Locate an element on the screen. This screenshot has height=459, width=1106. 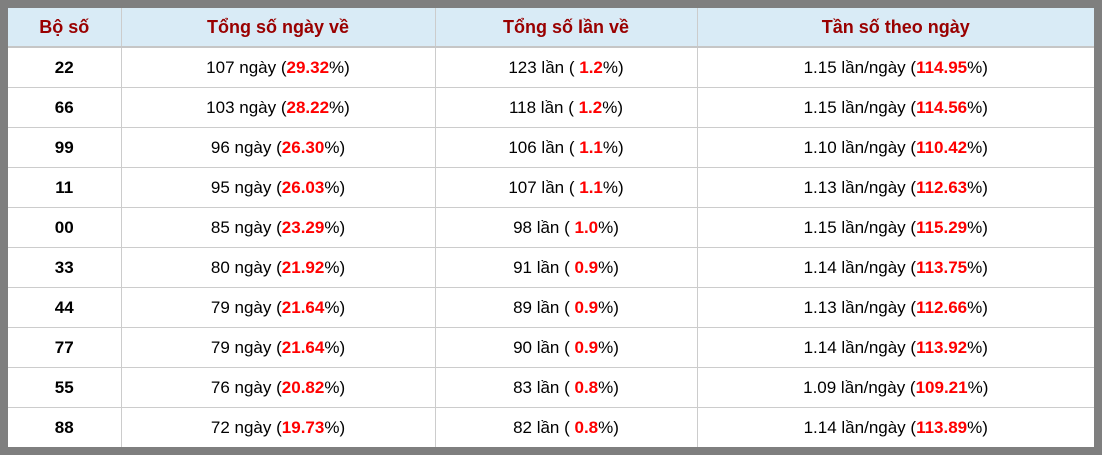
cell-times: 118 lần ( 1.2%) is located at coordinates (565, 107).